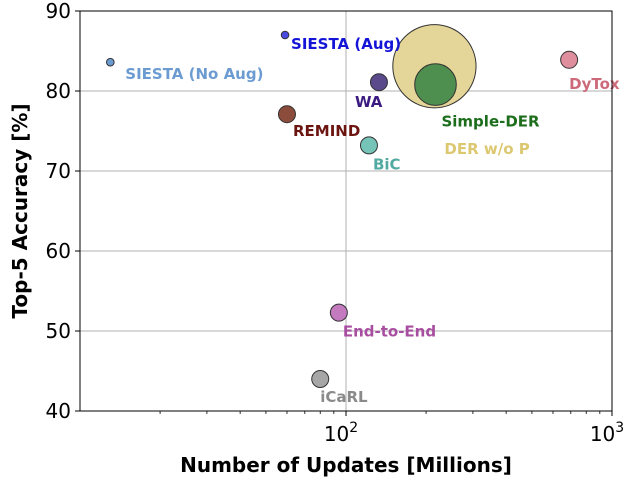 Image resolution: width=636 pixels, height=478 pixels. Describe the element at coordinates (58, 91) in the screenshot. I see `y-tick-label: 80` at that location.